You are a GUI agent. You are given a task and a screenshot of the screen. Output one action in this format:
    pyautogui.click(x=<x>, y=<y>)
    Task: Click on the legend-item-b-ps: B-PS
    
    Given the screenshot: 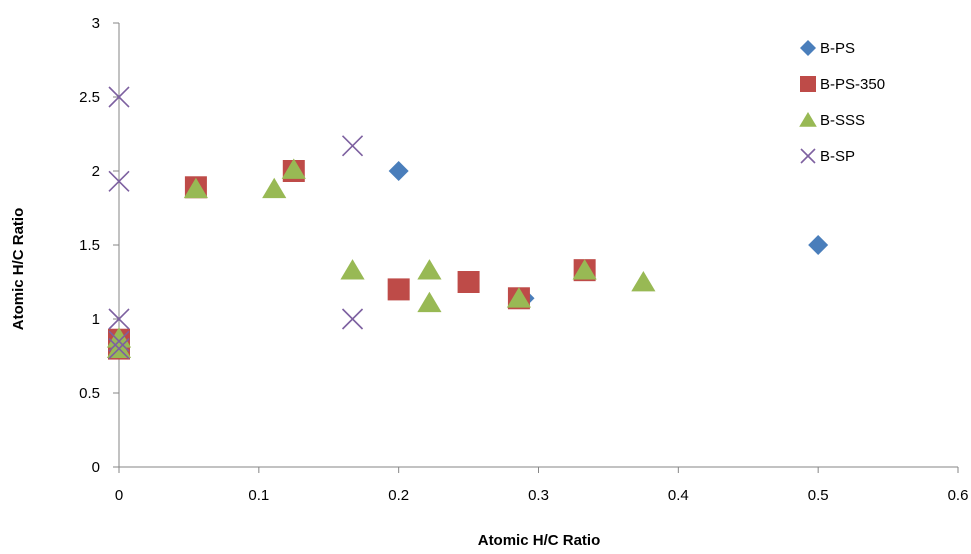 What is the action you would take?
    pyautogui.click(x=827, y=48)
    